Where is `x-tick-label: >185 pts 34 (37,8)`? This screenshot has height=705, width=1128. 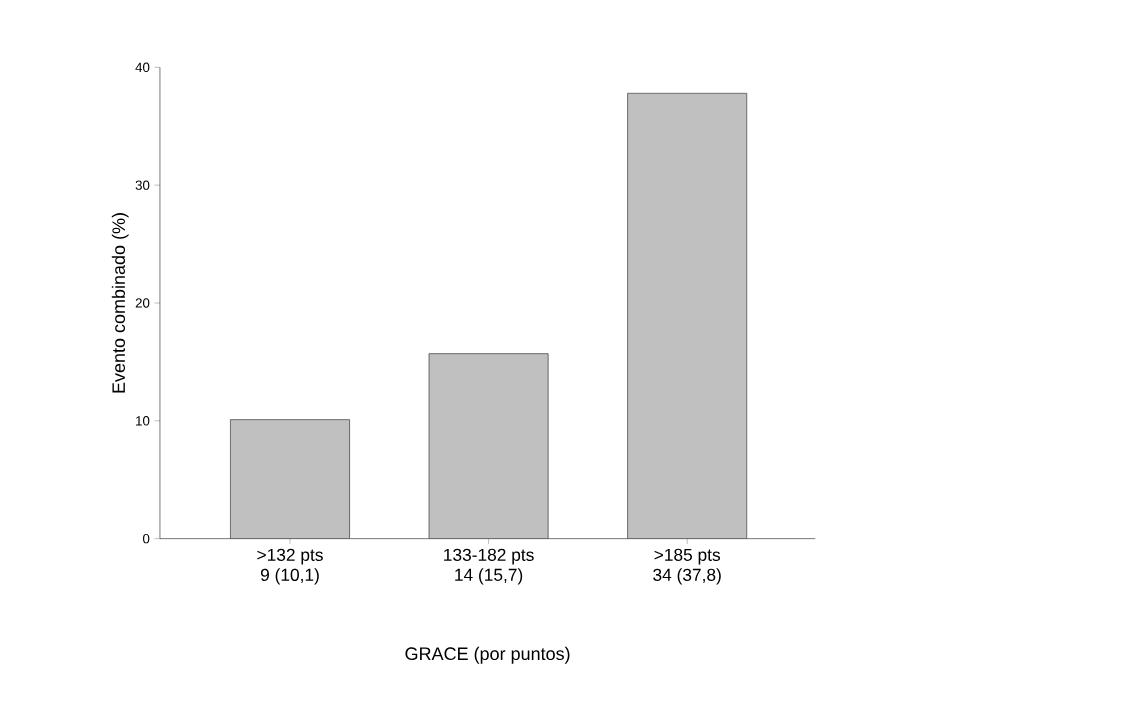 x-tick-label: >185 pts 34 (37,8) is located at coordinates (687, 566).